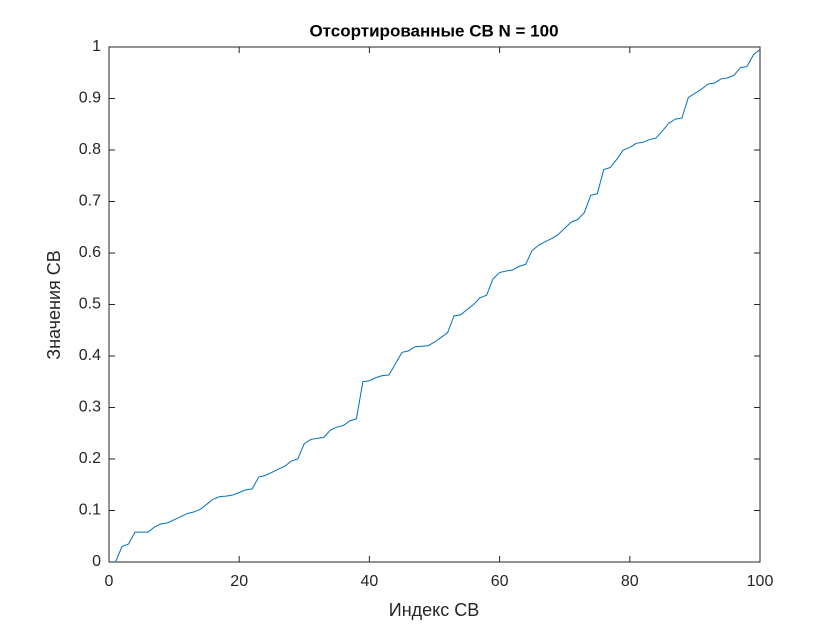  What do you see at coordinates (630, 581) in the screenshot?
I see `x-tick-label: 80` at bounding box center [630, 581].